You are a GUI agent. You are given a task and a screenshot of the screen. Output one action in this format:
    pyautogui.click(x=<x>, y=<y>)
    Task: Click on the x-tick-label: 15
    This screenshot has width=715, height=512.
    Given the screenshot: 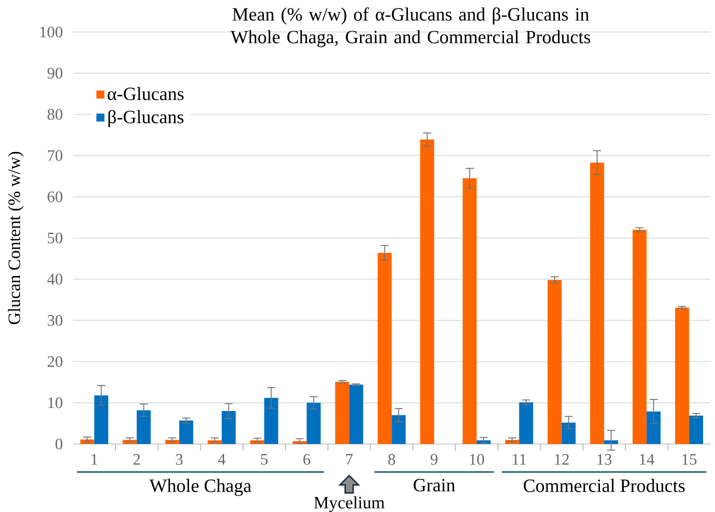 What is the action you would take?
    pyautogui.click(x=689, y=459)
    